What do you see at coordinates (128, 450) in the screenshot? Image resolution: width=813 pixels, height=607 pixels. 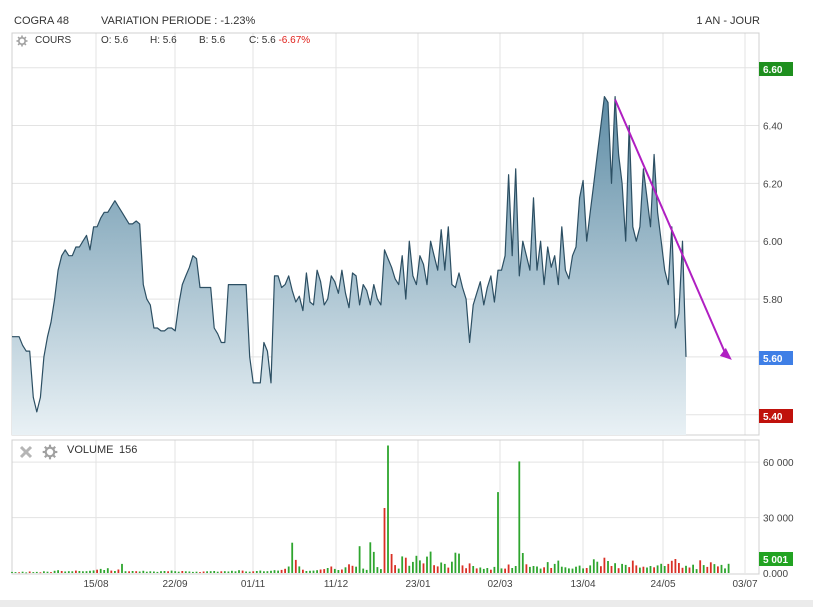 I see `volume-panel-value: 156` at bounding box center [128, 450].